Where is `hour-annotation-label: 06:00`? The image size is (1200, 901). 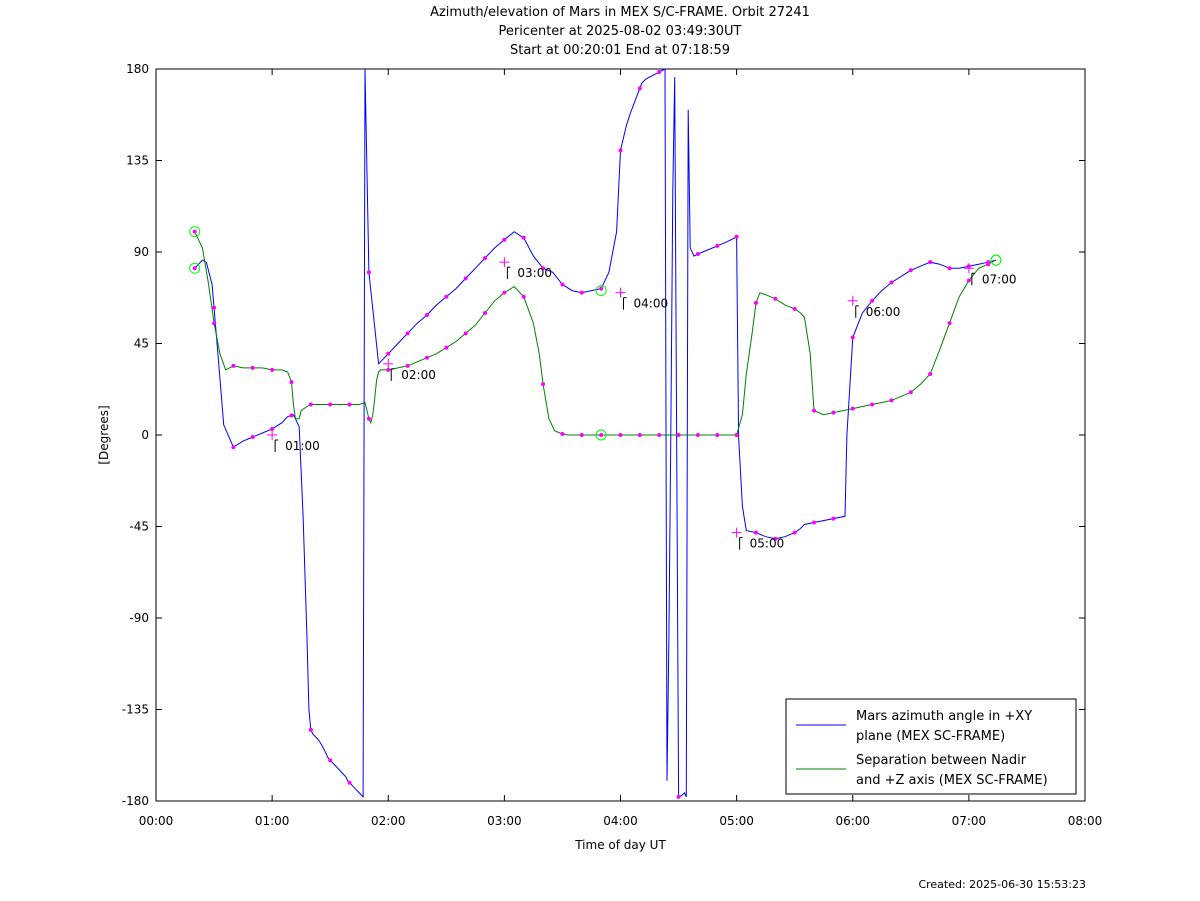 hour-annotation-label: 06:00 is located at coordinates (883, 312).